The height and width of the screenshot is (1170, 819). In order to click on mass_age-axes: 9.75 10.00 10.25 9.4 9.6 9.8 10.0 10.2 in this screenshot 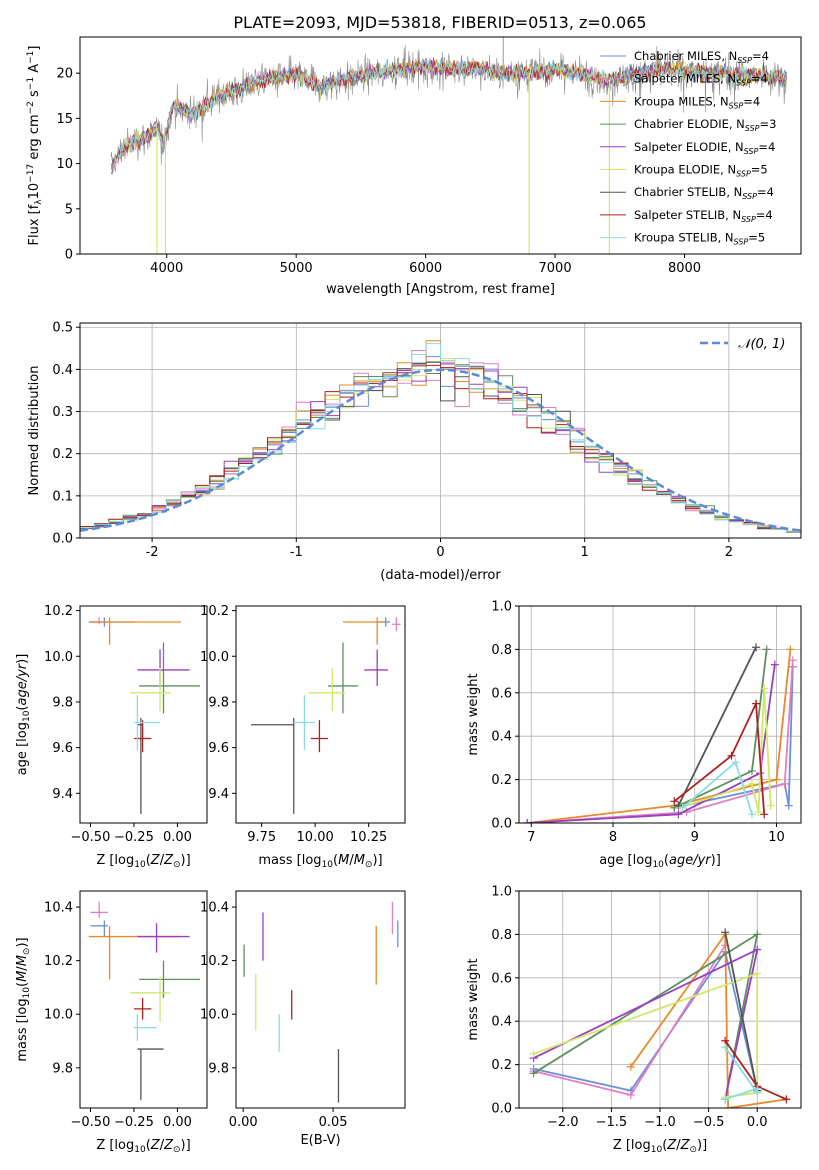, I will do `click(293, 724)`.